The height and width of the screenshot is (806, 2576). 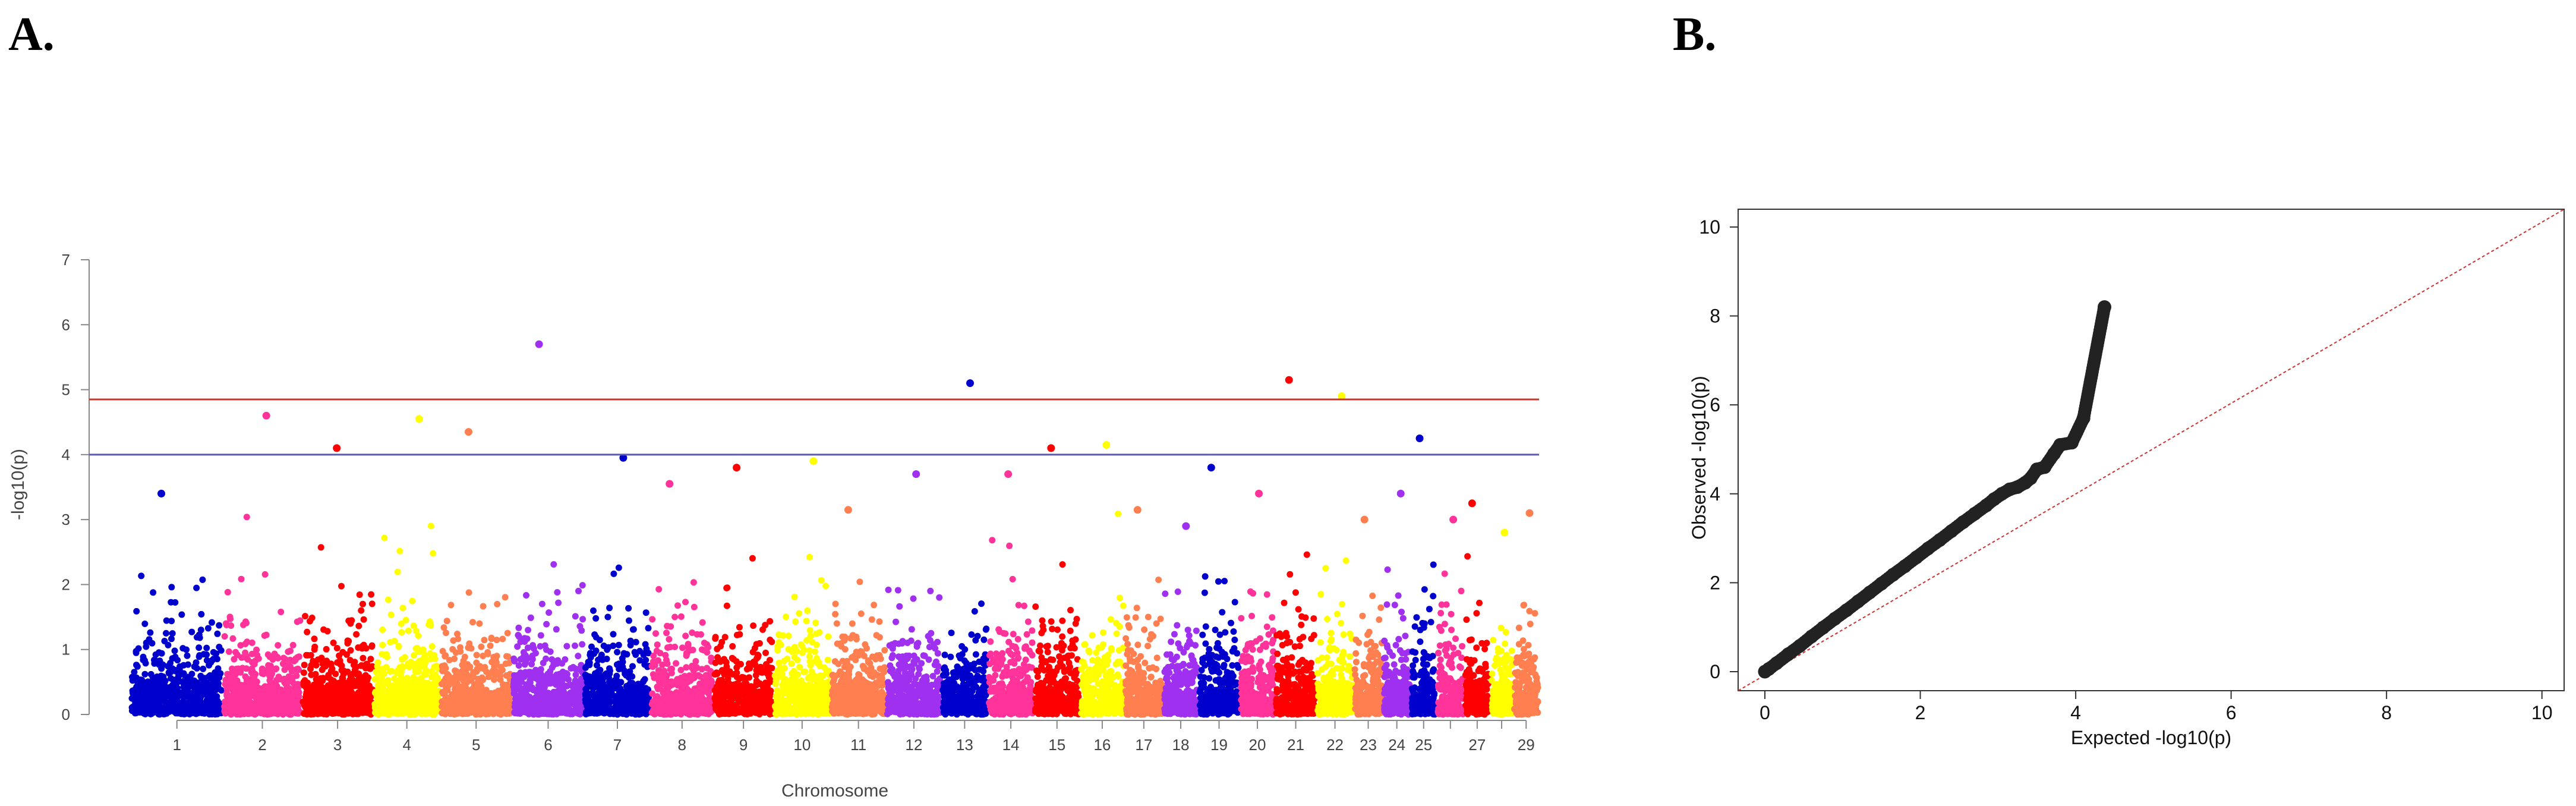 I want to click on chromosome-9-points, so click(x=743, y=590).